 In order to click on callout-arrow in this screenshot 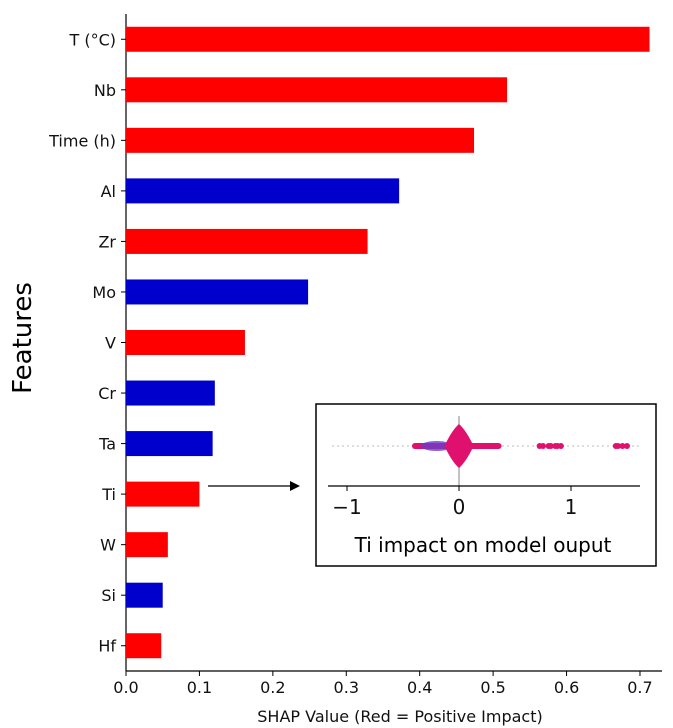, I will do `click(254, 486)`.